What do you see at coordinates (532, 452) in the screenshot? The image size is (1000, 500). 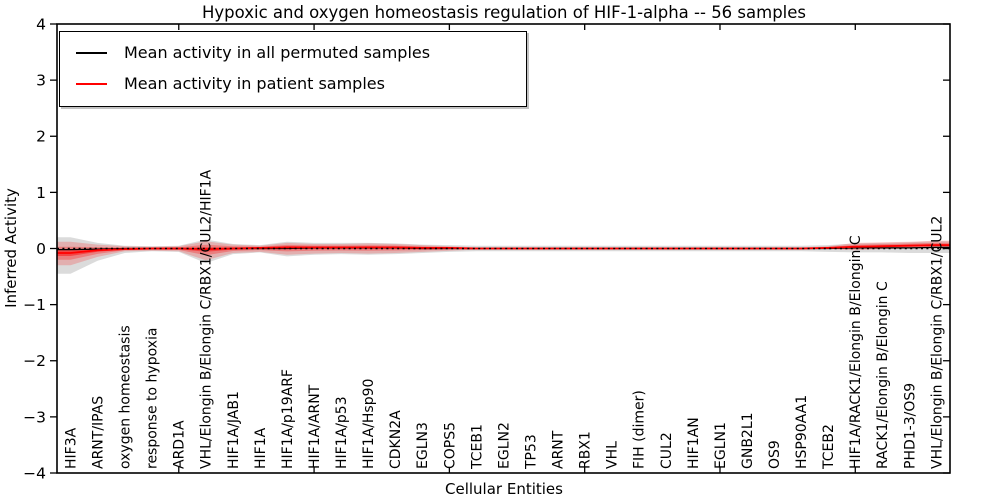 I see `x-category-label: TP53` at bounding box center [532, 452].